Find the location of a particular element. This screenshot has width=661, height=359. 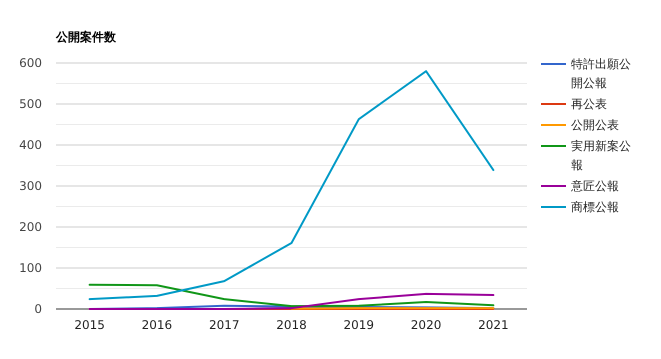

legend-label: 実用新案公報 is located at coordinates (601, 155).